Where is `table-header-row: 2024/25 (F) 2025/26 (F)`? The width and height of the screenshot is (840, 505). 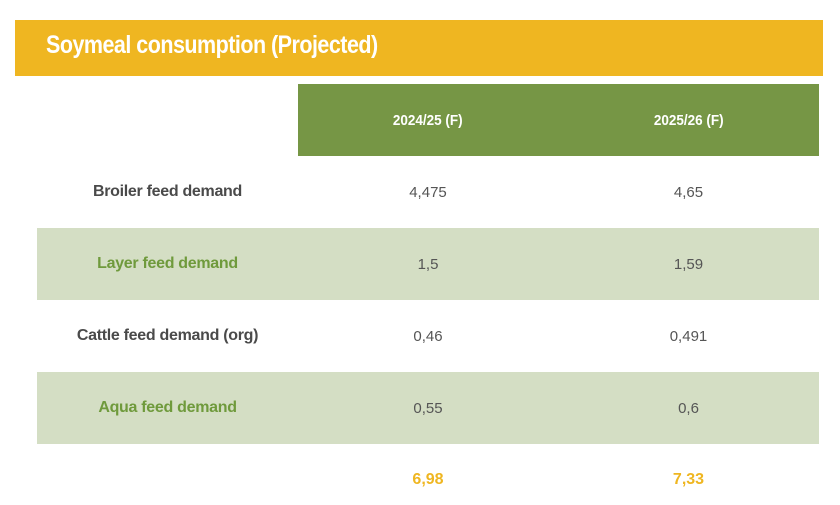
table-header-row: 2024/25 (F) 2025/26 (F) is located at coordinates (428, 120).